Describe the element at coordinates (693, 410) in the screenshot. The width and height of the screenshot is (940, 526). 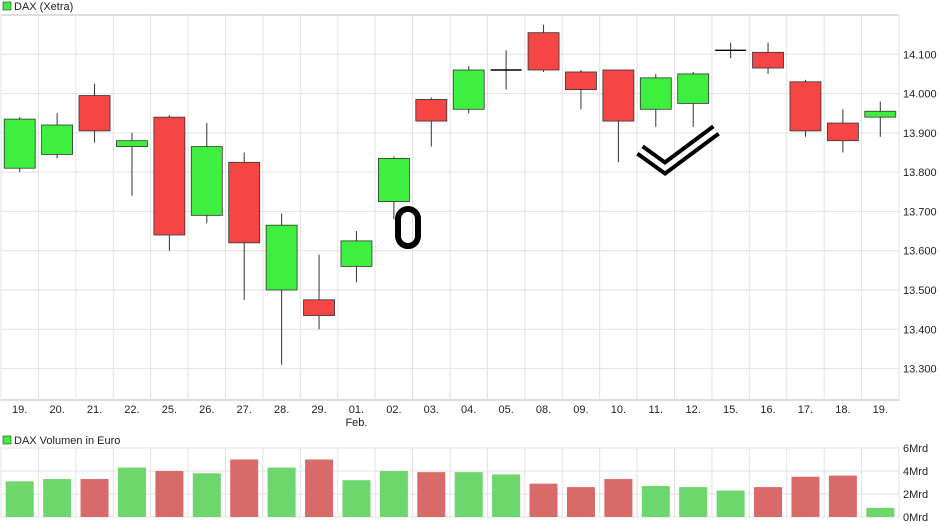
I see `x-tick-label: 12.` at that location.